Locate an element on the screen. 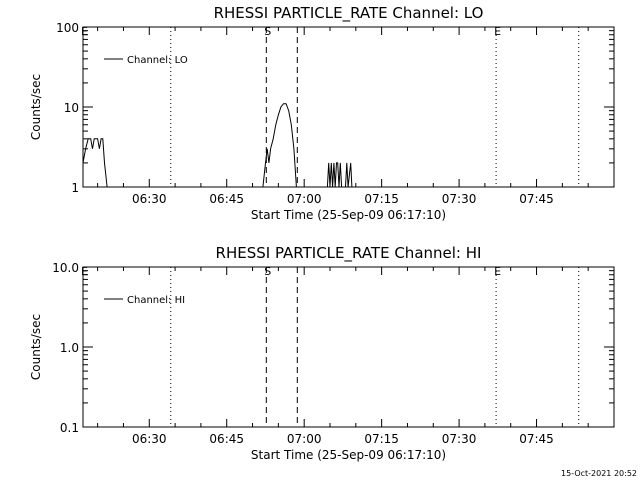 This screenshot has width=640, height=480. legend-entry-1: Channel: HI is located at coordinates (156, 300).